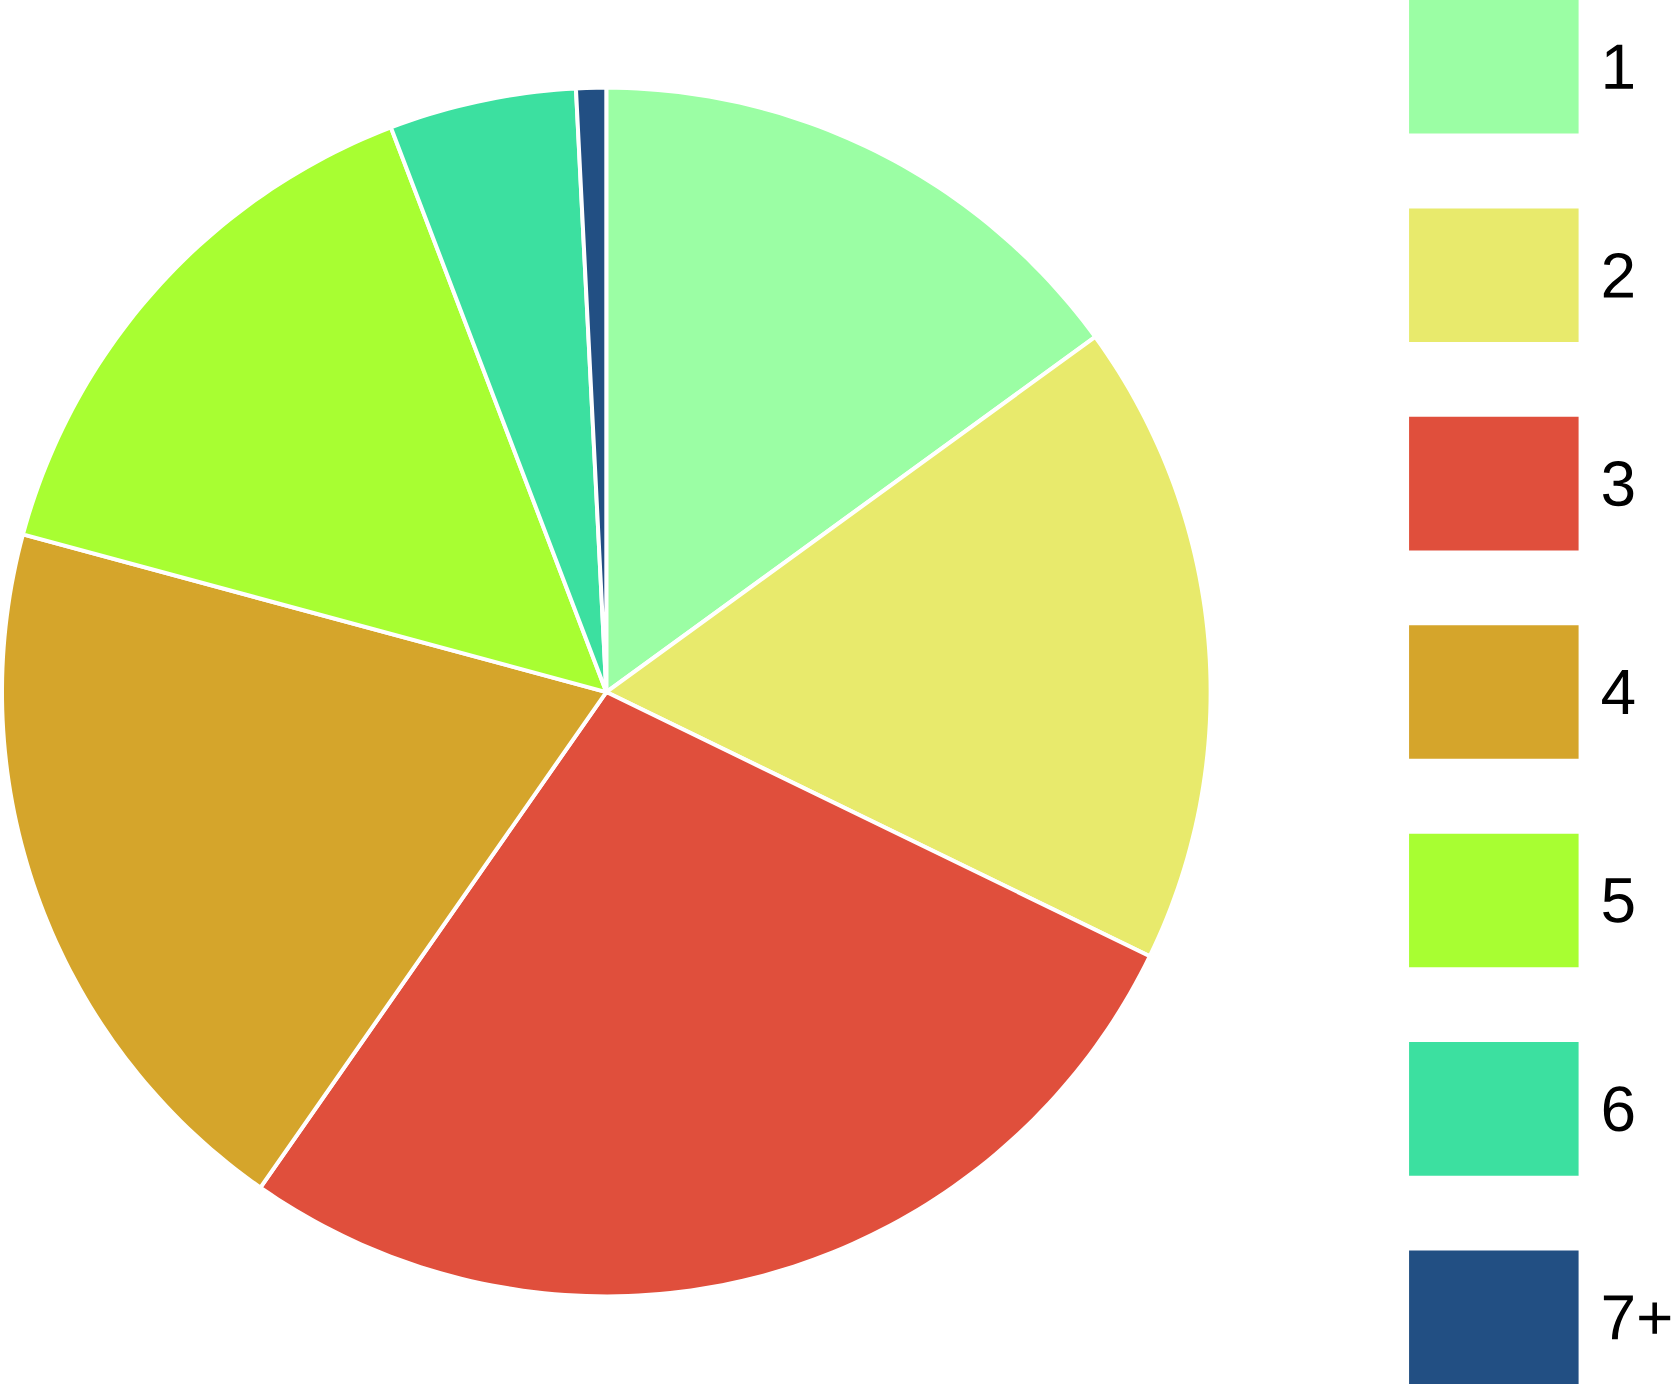  Describe the element at coordinates (1619, 66) in the screenshot. I see `legend-label: 1` at that location.